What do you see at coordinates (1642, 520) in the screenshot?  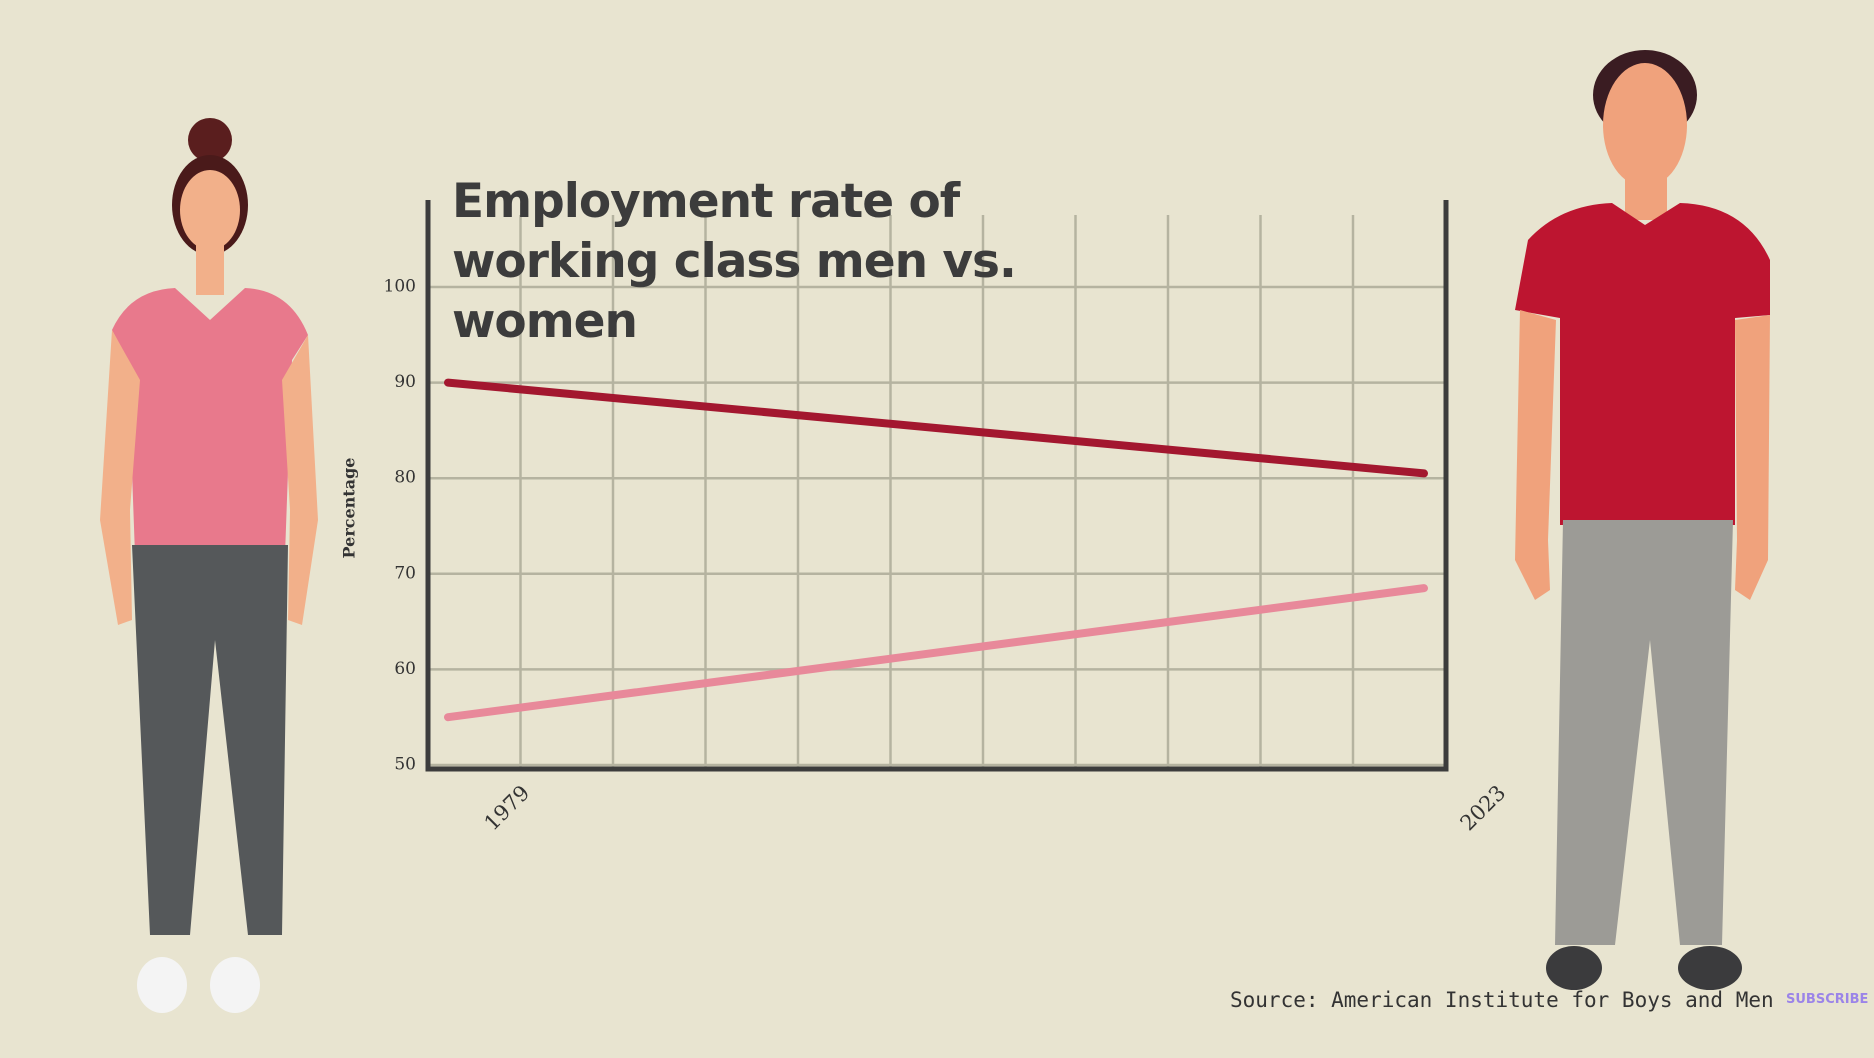 I see `man-illustration` at bounding box center [1642, 520].